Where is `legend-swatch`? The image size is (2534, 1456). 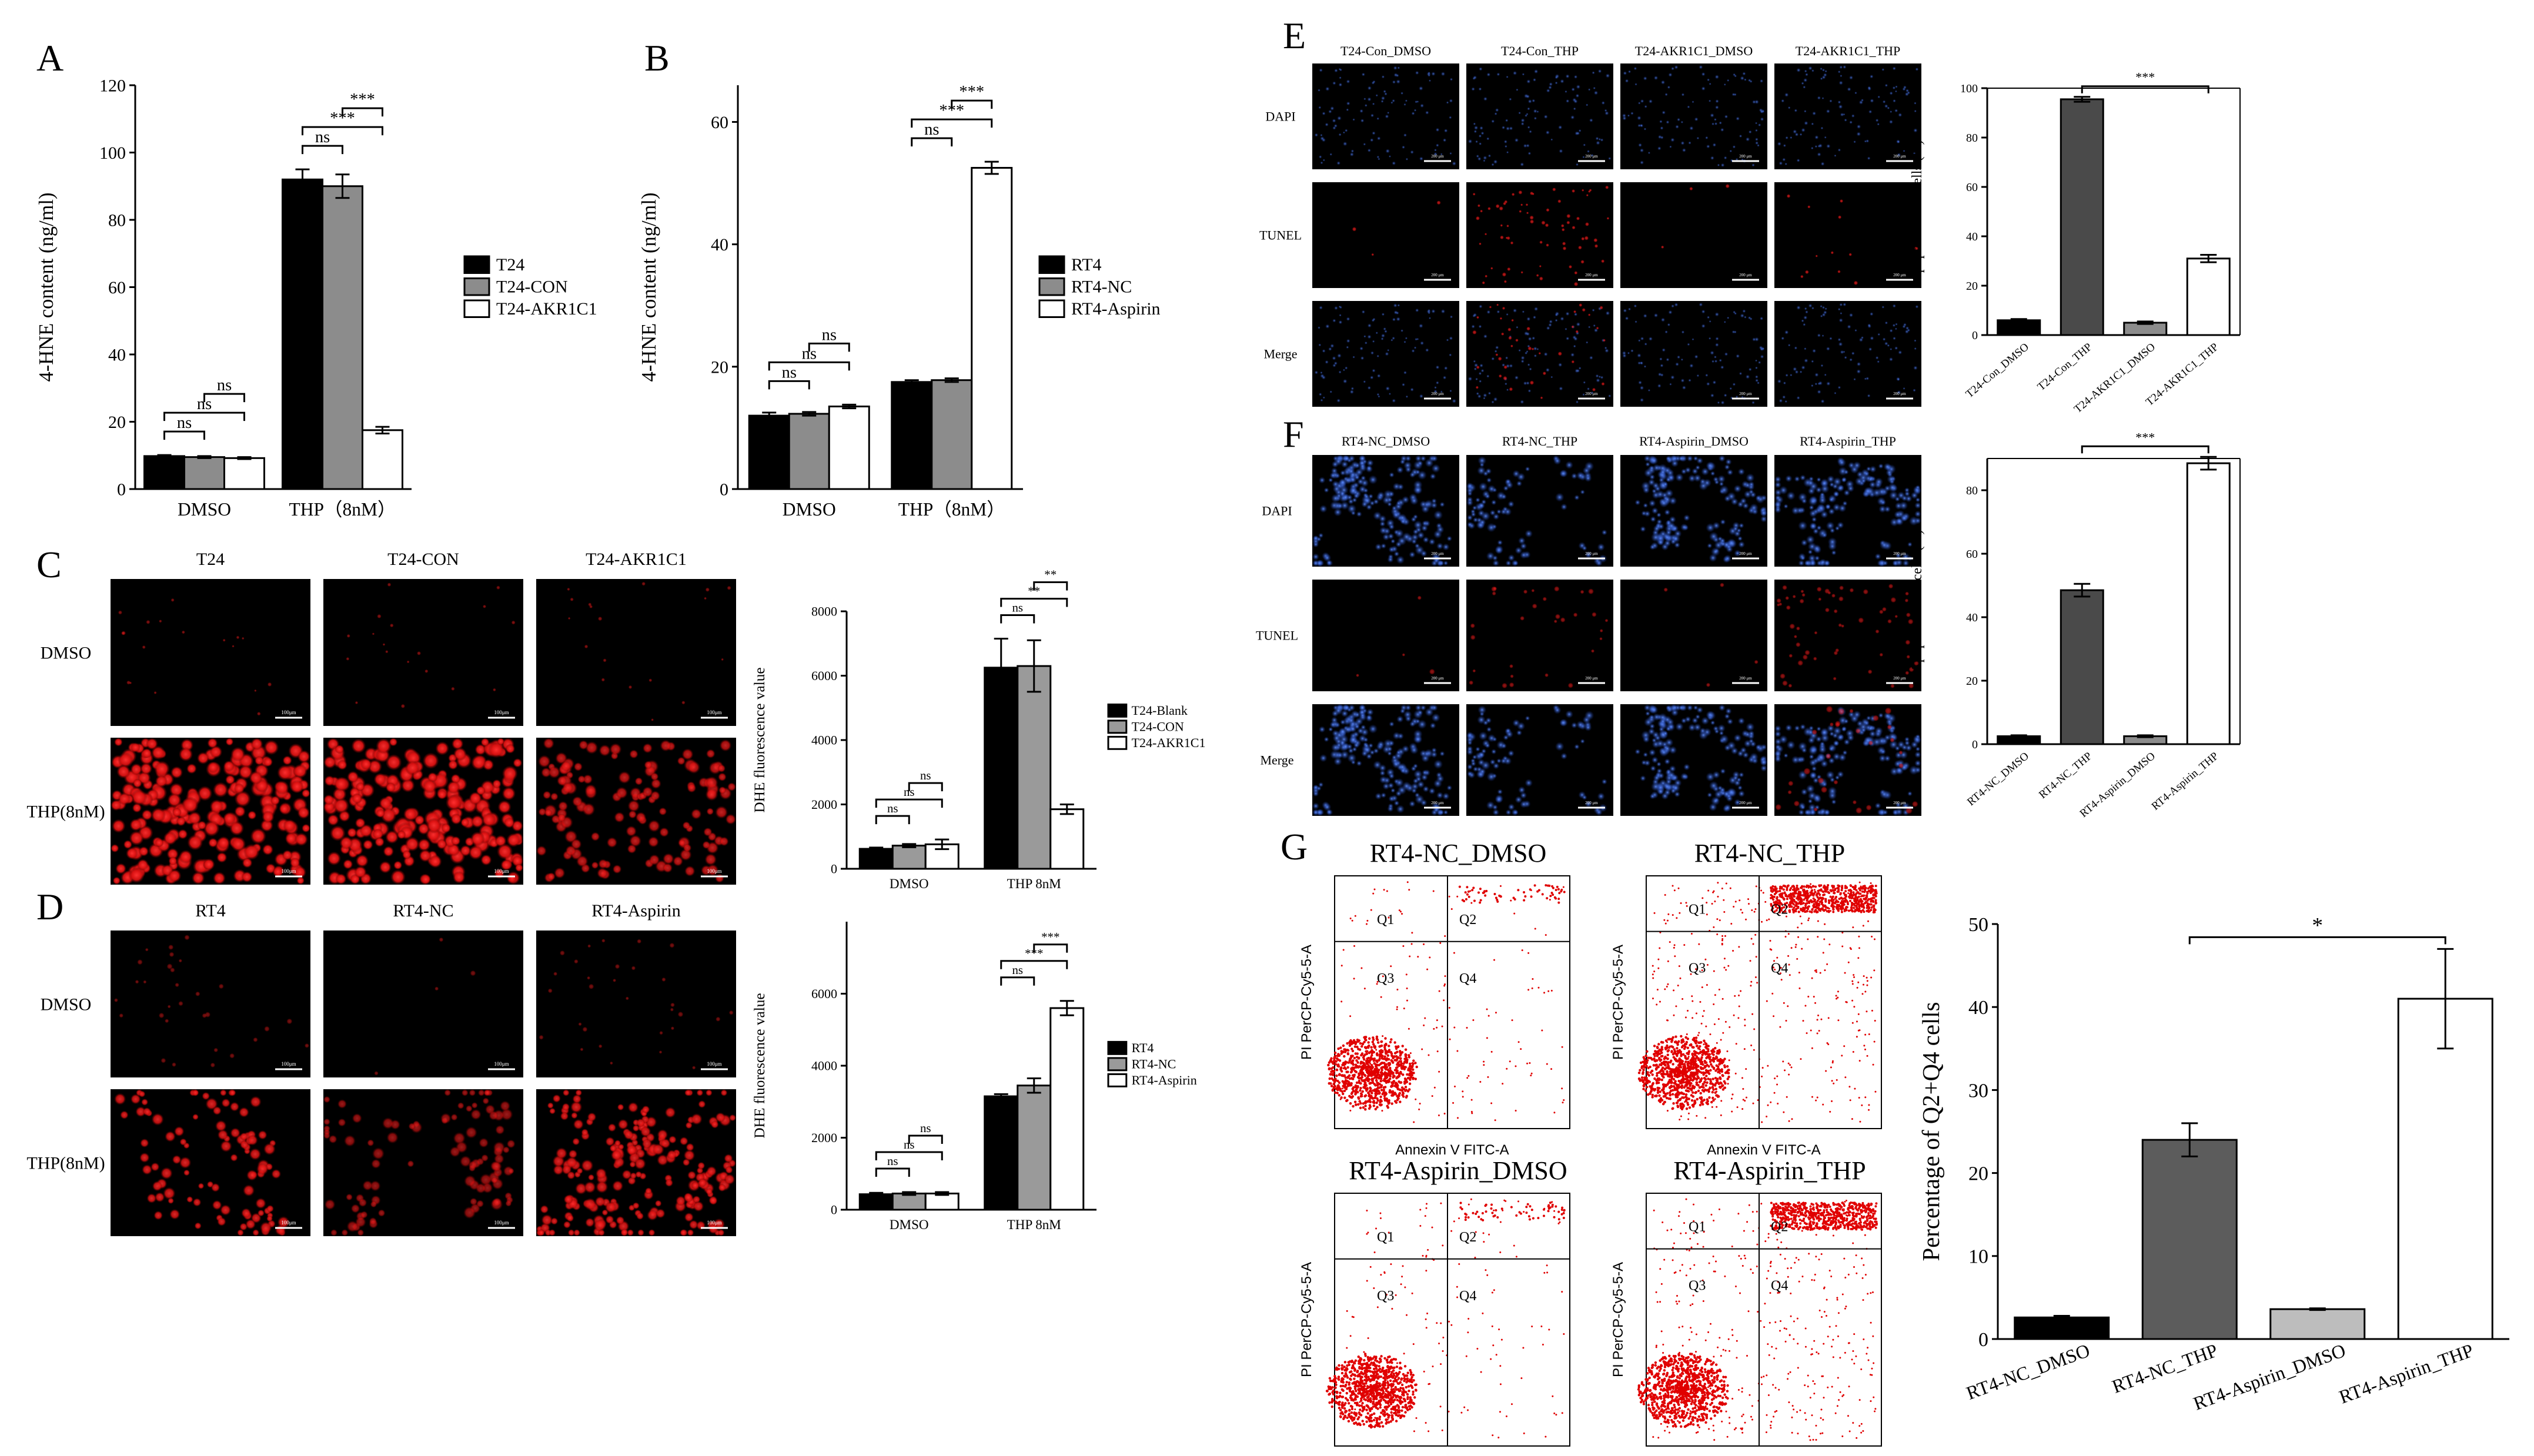
legend-swatch is located at coordinates (1051, 264).